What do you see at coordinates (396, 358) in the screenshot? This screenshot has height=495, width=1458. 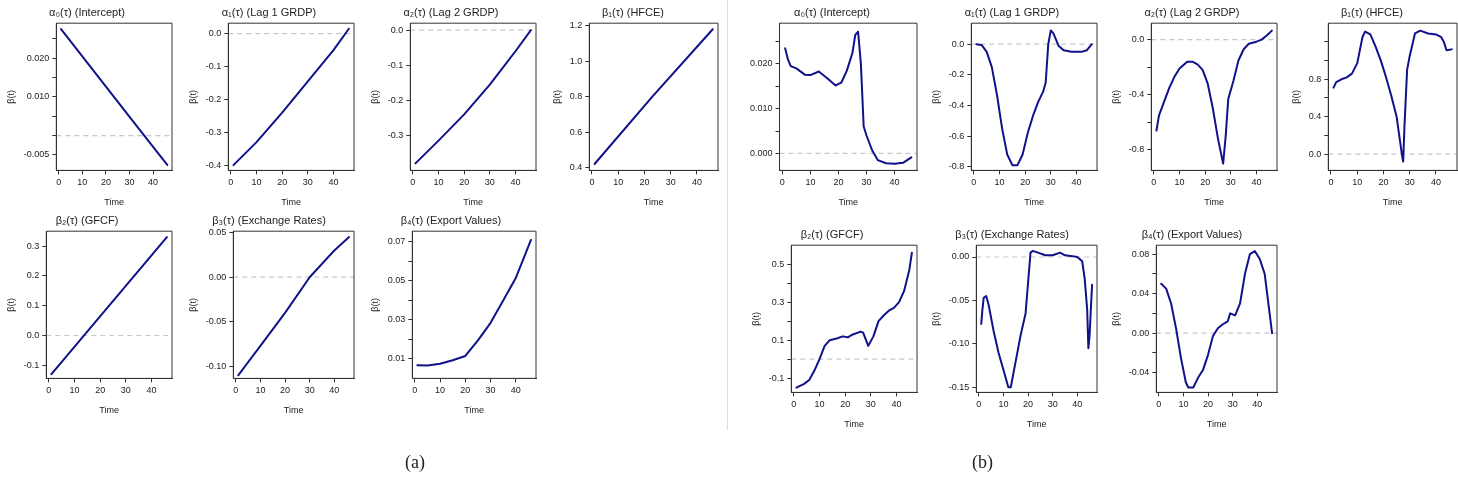 I see `y-tick-label: 0.01` at bounding box center [396, 358].